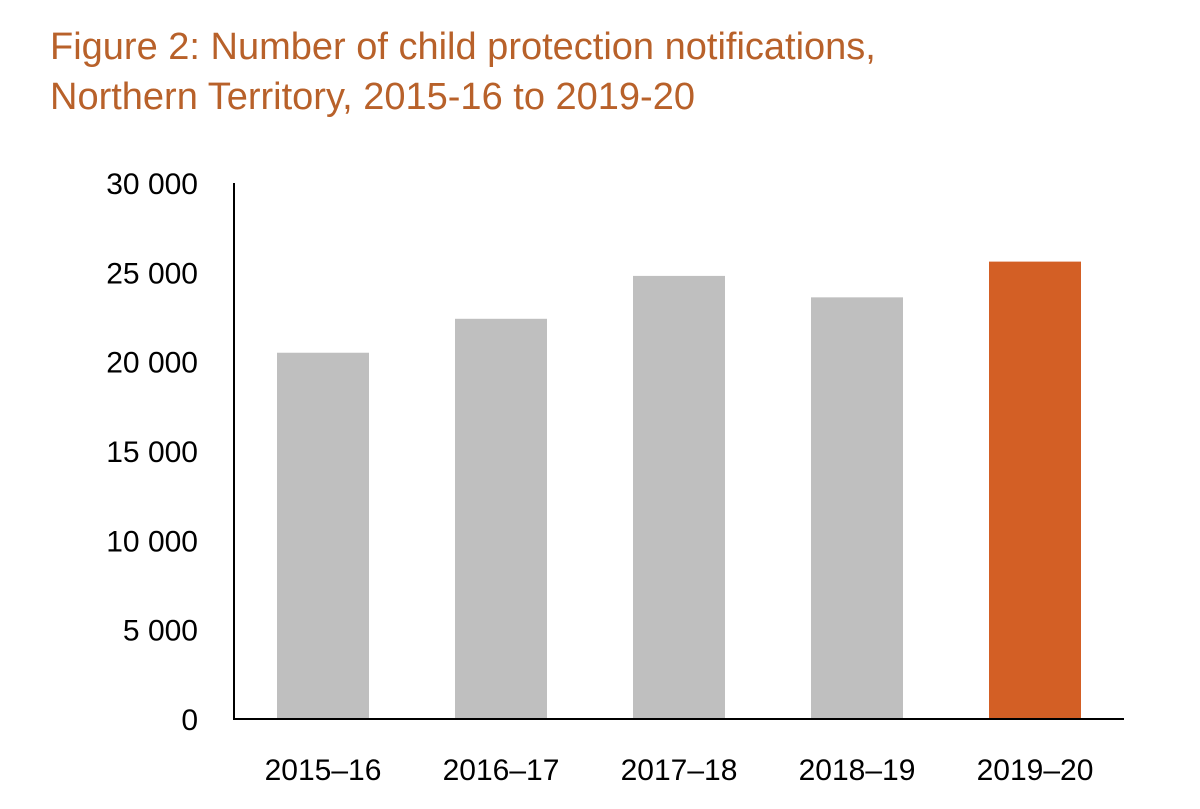 This screenshot has width=1200, height=809. I want to click on y-tick-label: 10 000, so click(152, 541).